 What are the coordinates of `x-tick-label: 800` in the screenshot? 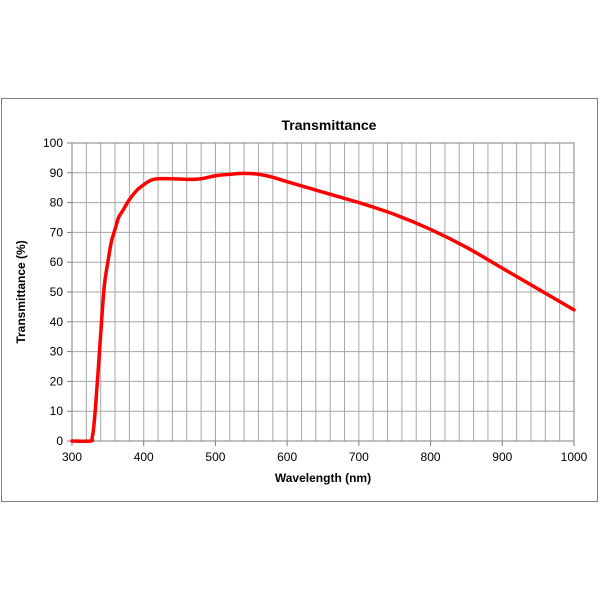 It's located at (431, 457).